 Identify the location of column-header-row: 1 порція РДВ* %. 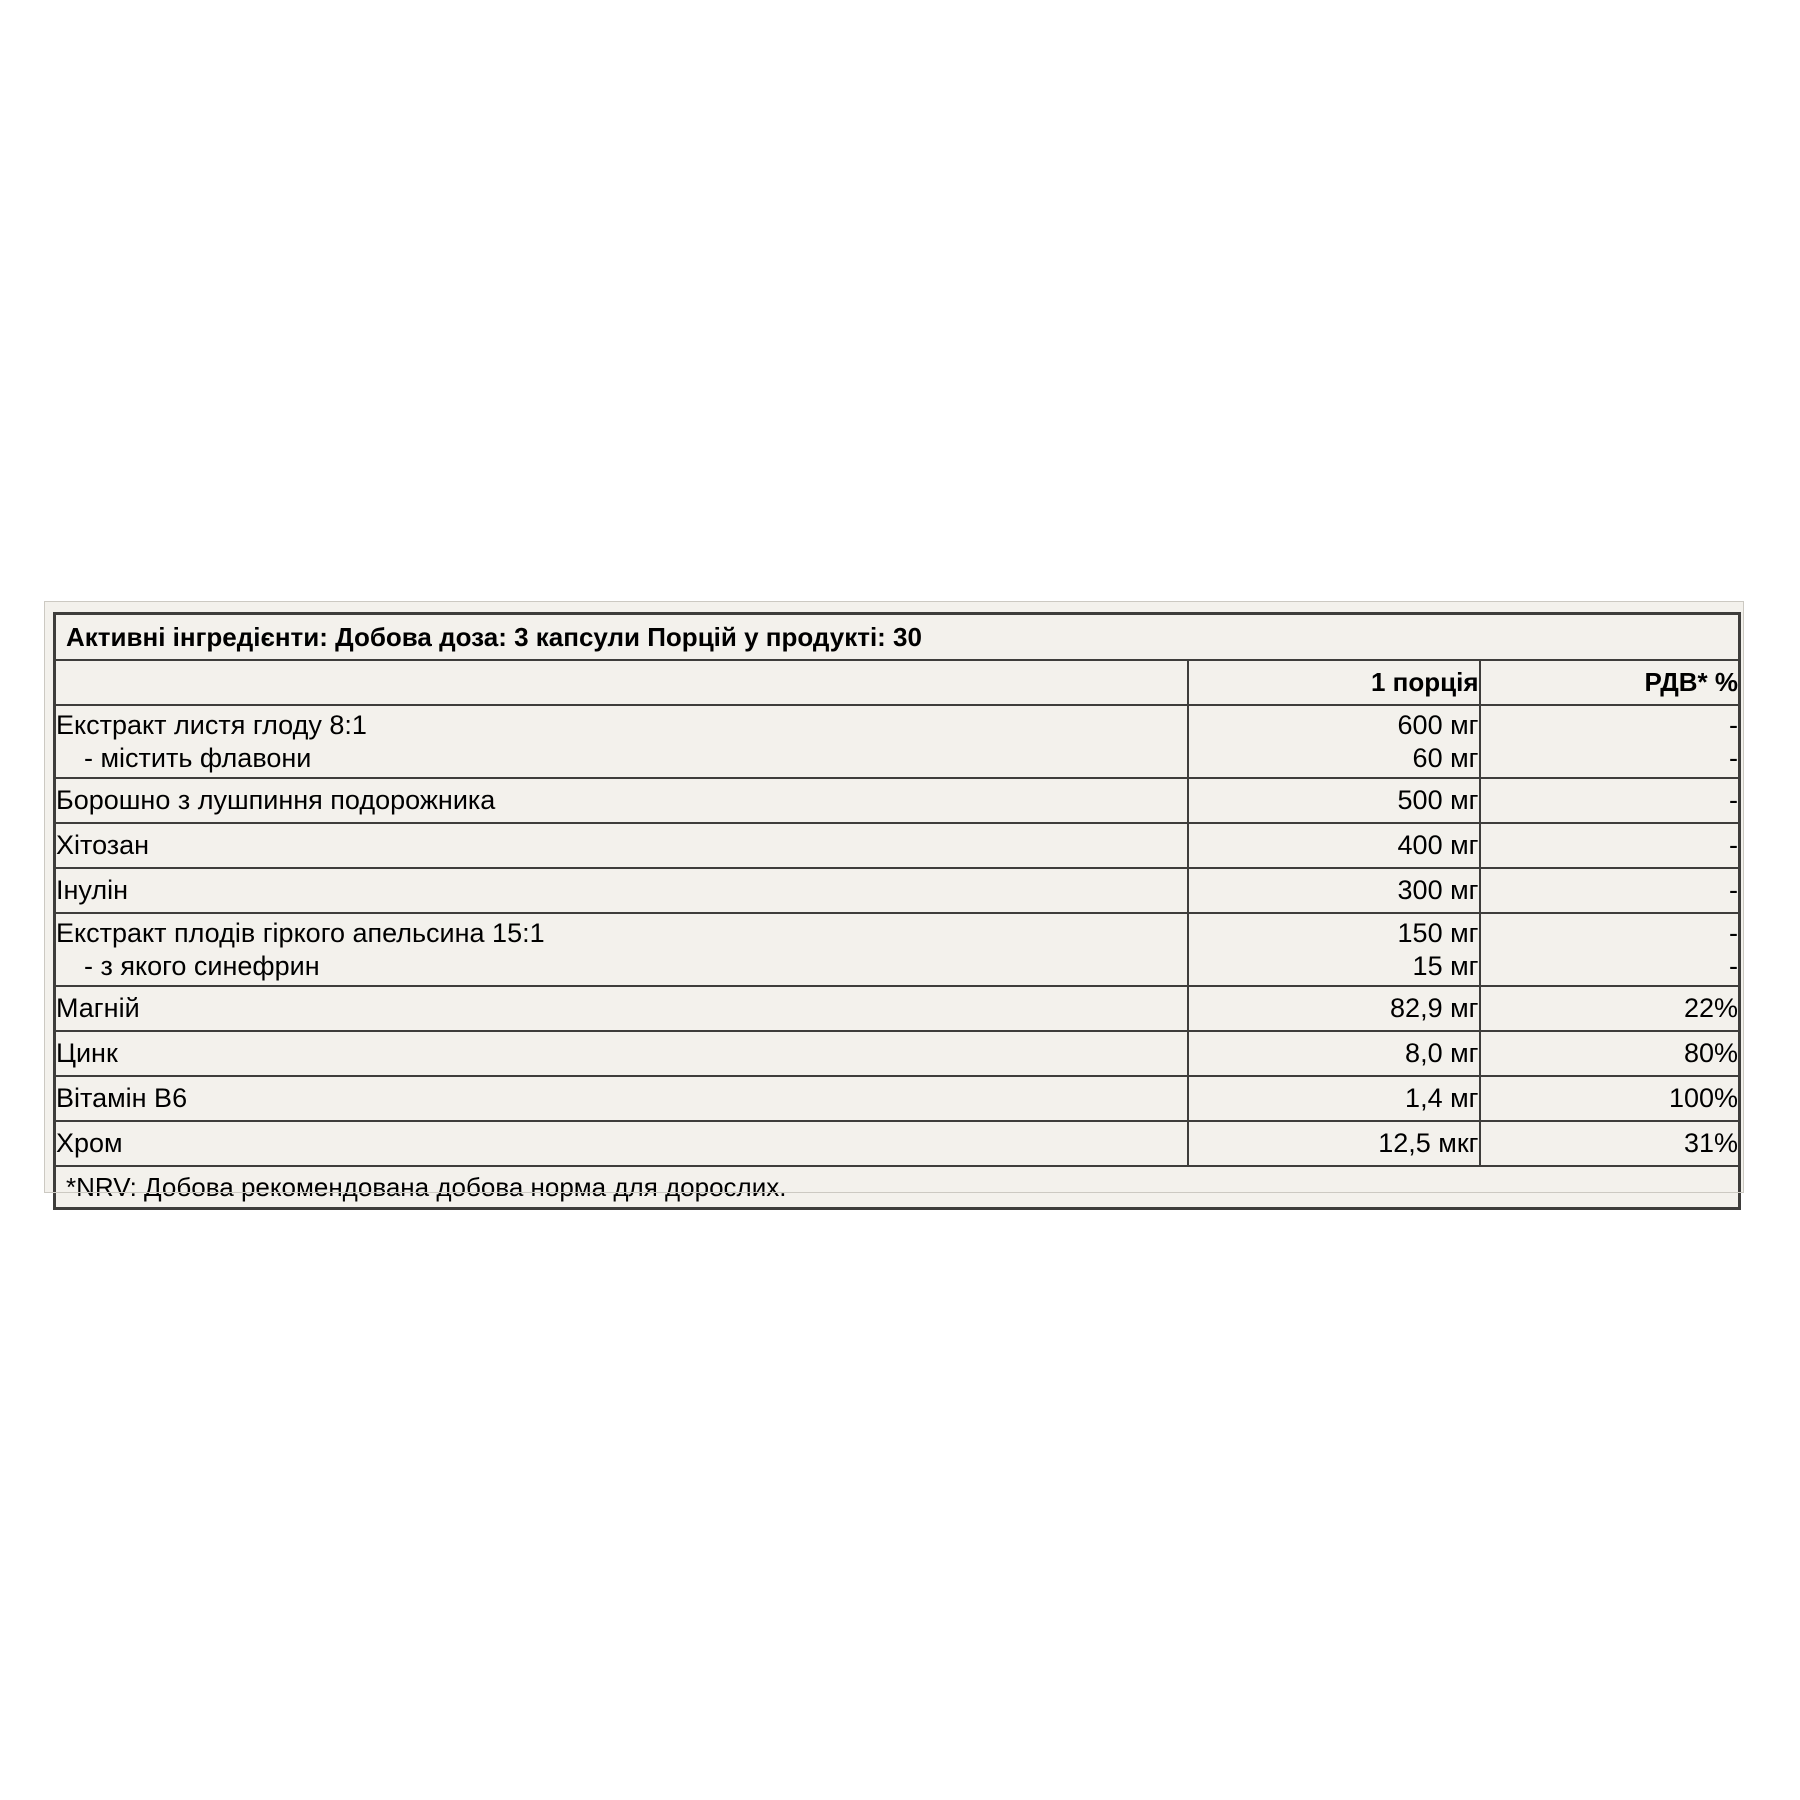
(897, 682).